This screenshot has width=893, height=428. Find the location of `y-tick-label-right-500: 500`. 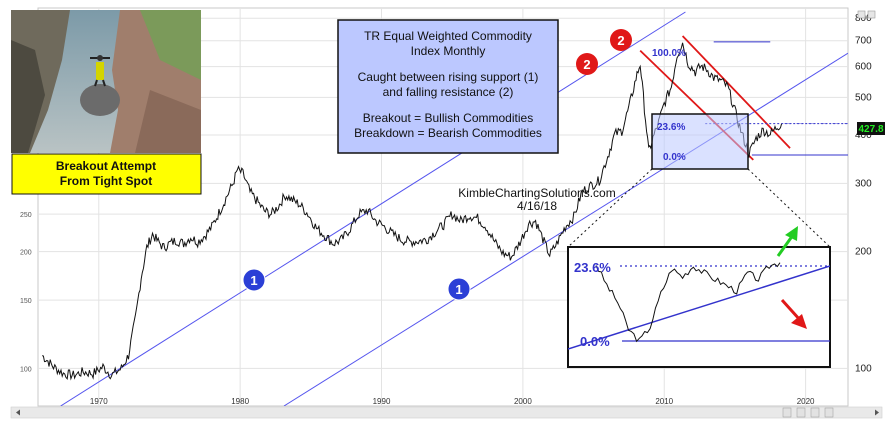

y-tick-label-right-500: 500 is located at coordinates (863, 97).